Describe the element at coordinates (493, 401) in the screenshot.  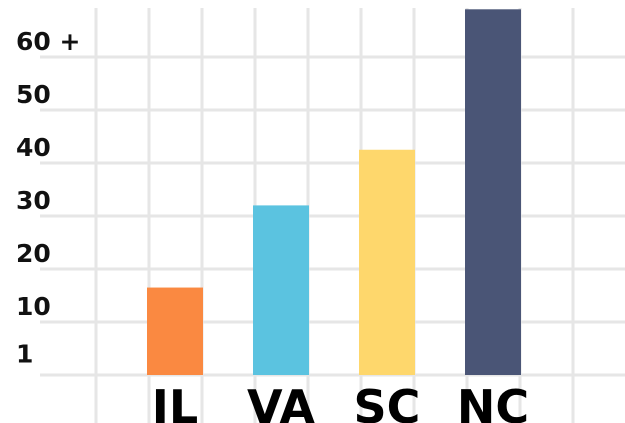
I see `x-tick-label-nc: NC` at that location.